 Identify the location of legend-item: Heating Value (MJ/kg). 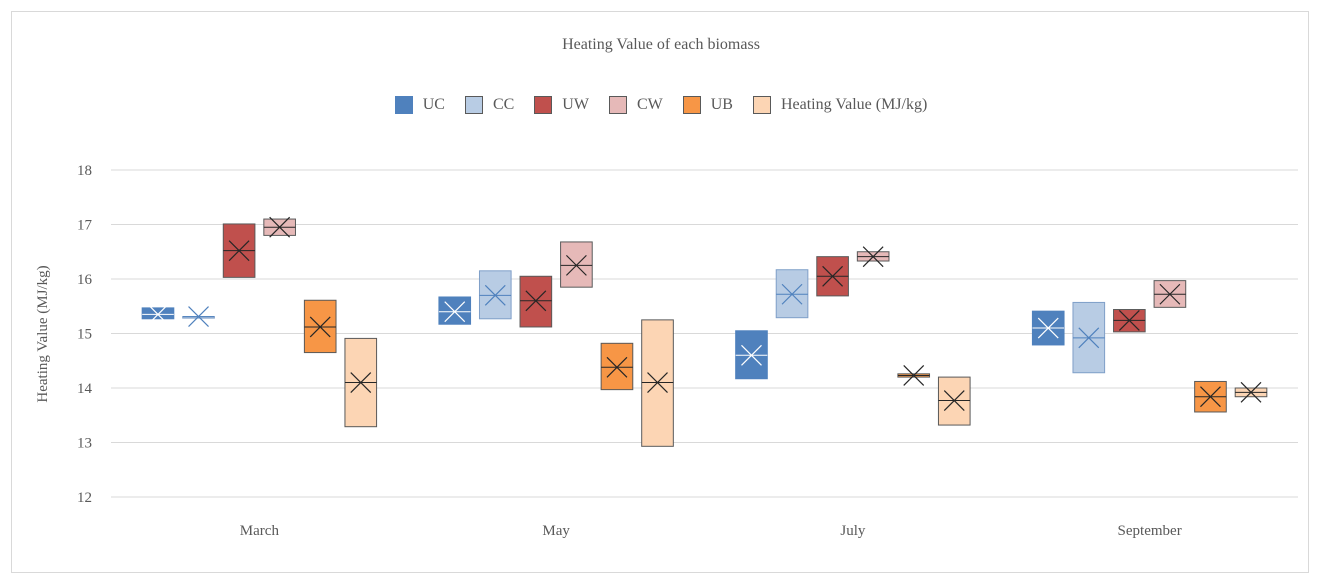
(840, 105).